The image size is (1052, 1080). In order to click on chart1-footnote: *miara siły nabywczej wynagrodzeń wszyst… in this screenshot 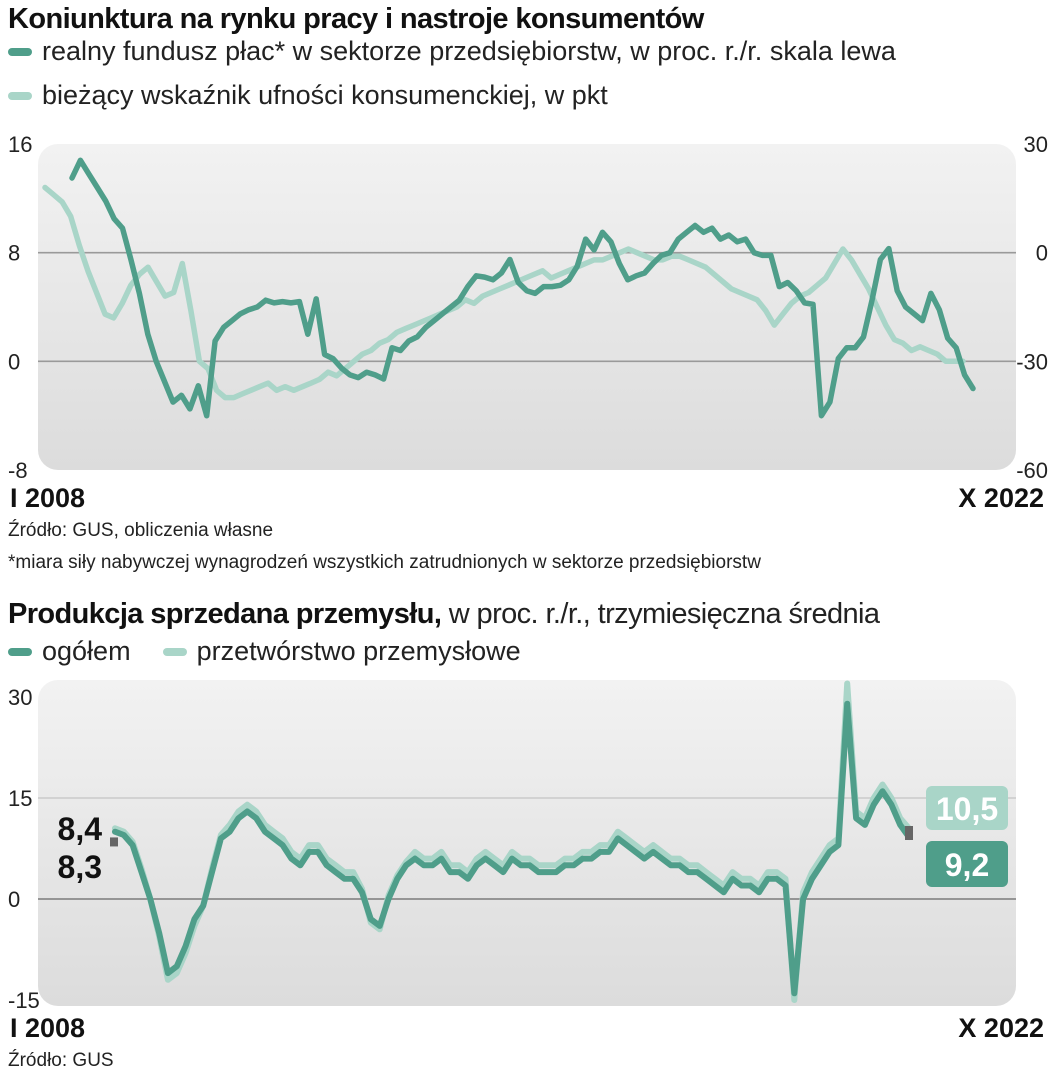, I will do `click(384, 562)`.